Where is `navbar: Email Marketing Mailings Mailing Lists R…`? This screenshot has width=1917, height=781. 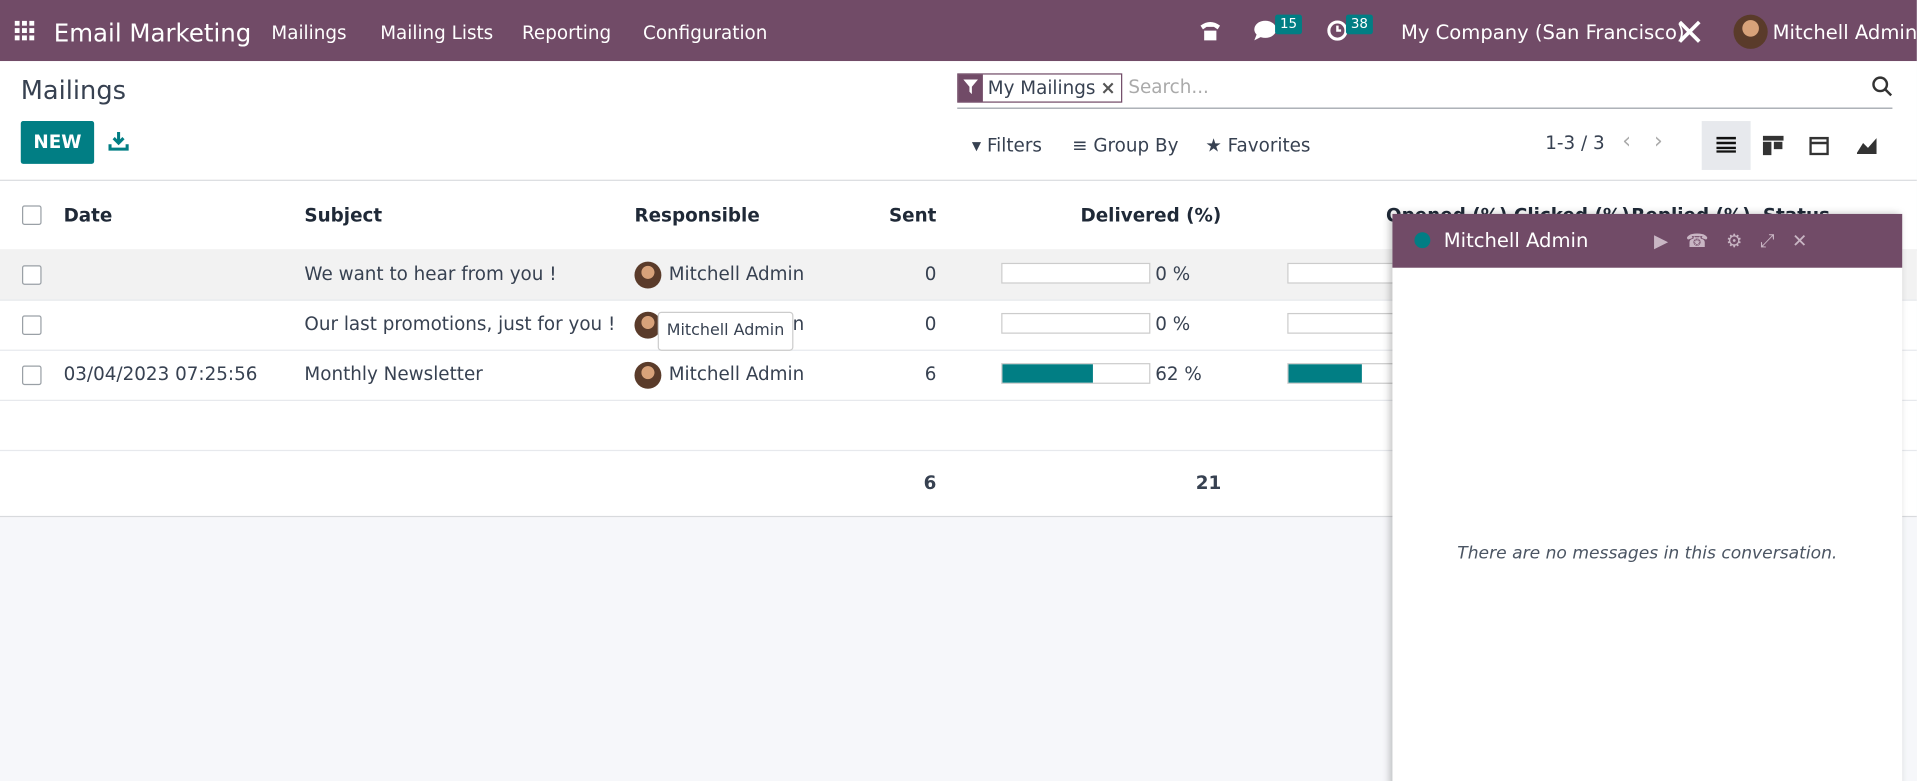 navbar: Email Marketing Mailings Mailing Lists R… is located at coordinates (958, 31).